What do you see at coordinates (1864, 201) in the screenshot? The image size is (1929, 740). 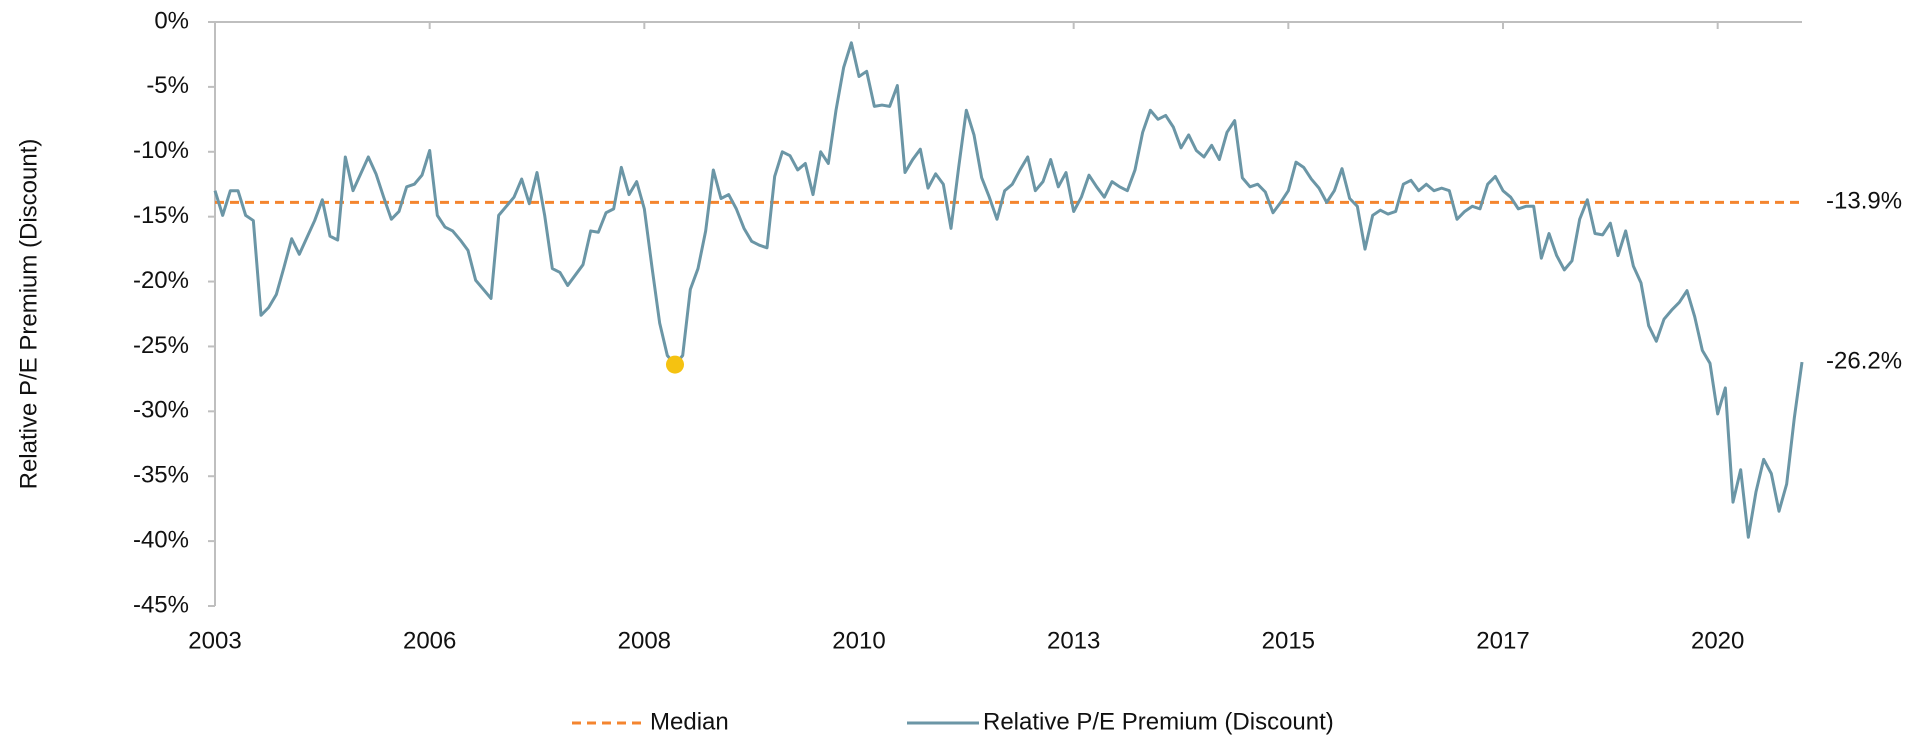 I see `median-label: -13.9%` at bounding box center [1864, 201].